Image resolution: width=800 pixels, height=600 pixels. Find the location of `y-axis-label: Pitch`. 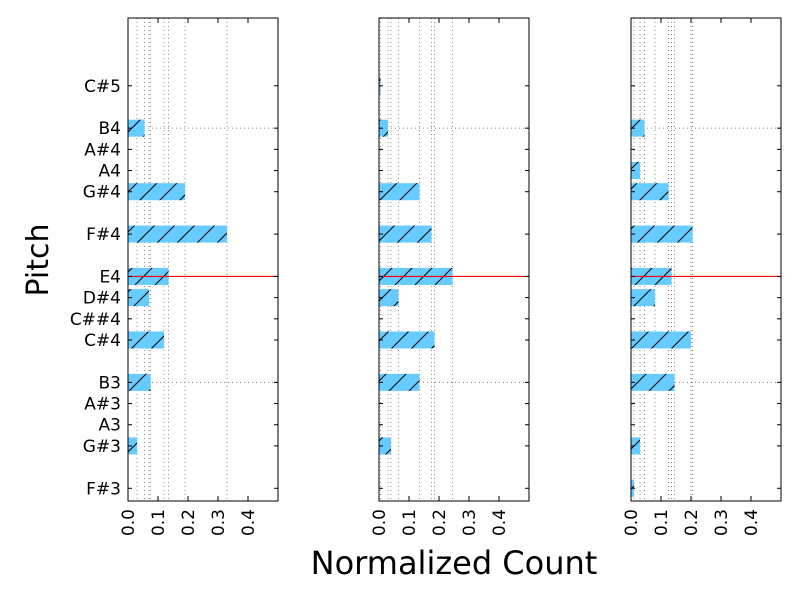

y-axis-label: Pitch is located at coordinates (38, 259).